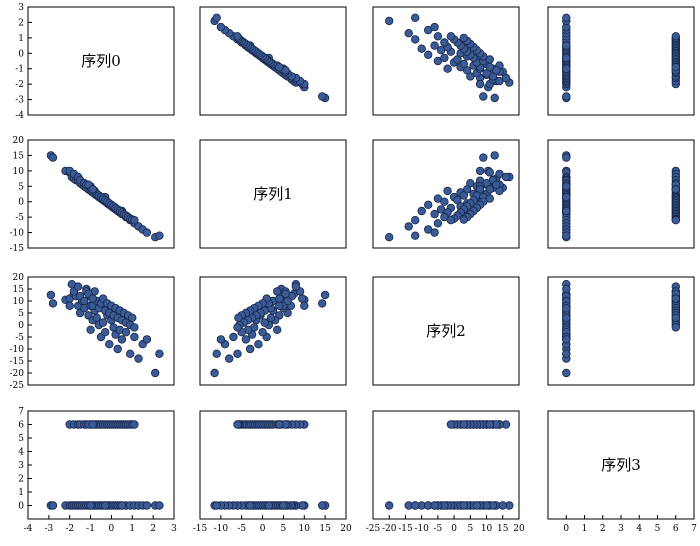 The image size is (700, 546). Describe the element at coordinates (69, 529) in the screenshot. I see `x-tick-label: -2` at that location.